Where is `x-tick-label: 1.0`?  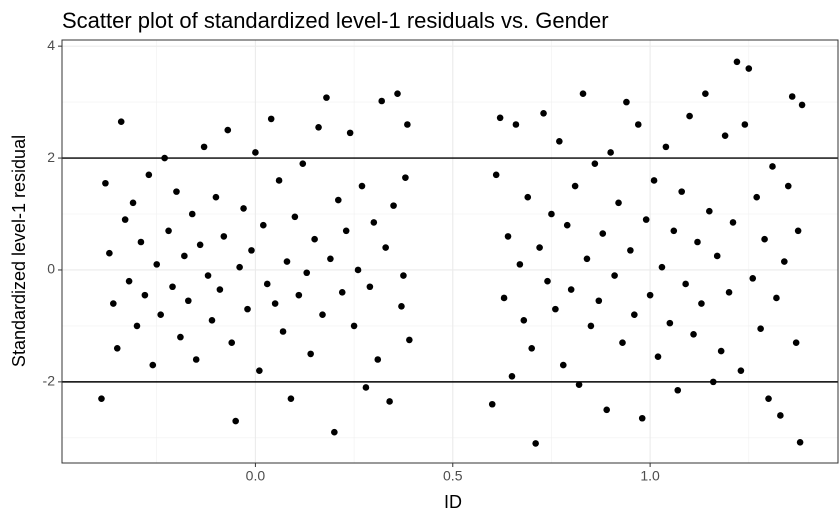 x-tick-label: 1.0 is located at coordinates (650, 476).